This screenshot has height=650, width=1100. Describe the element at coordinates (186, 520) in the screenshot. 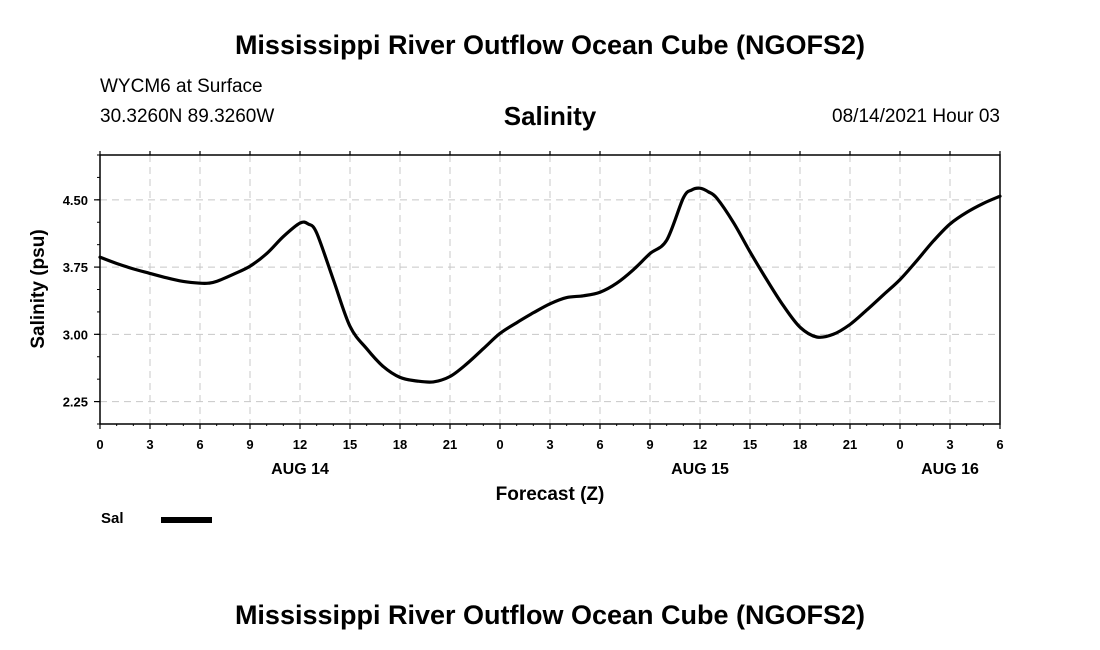

I see `legend-line-swatch` at that location.